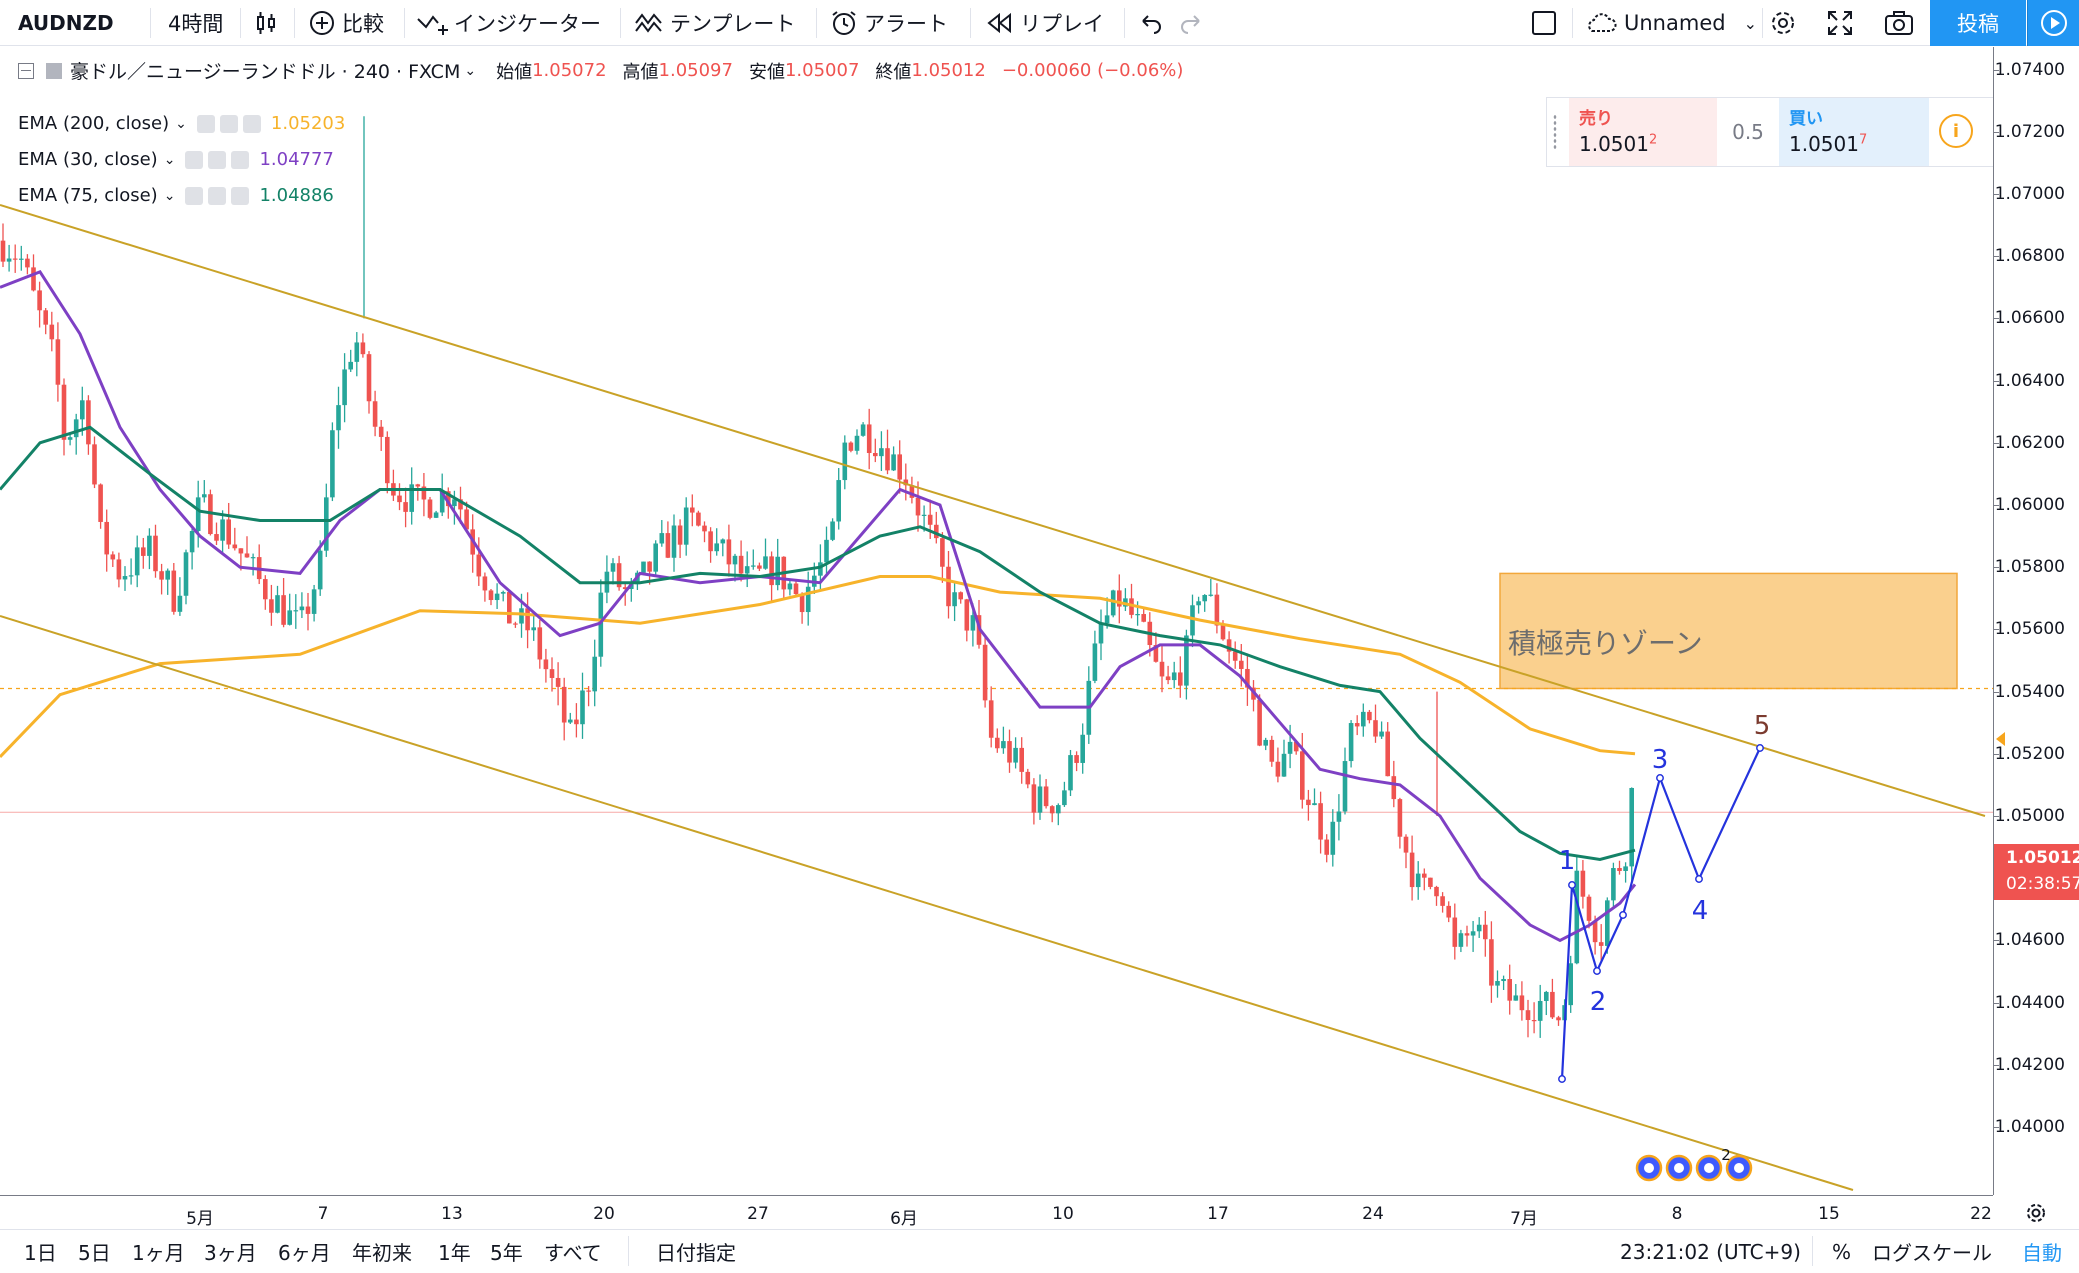  I want to click on fullscreen-layout-button, so click(1544, 23).